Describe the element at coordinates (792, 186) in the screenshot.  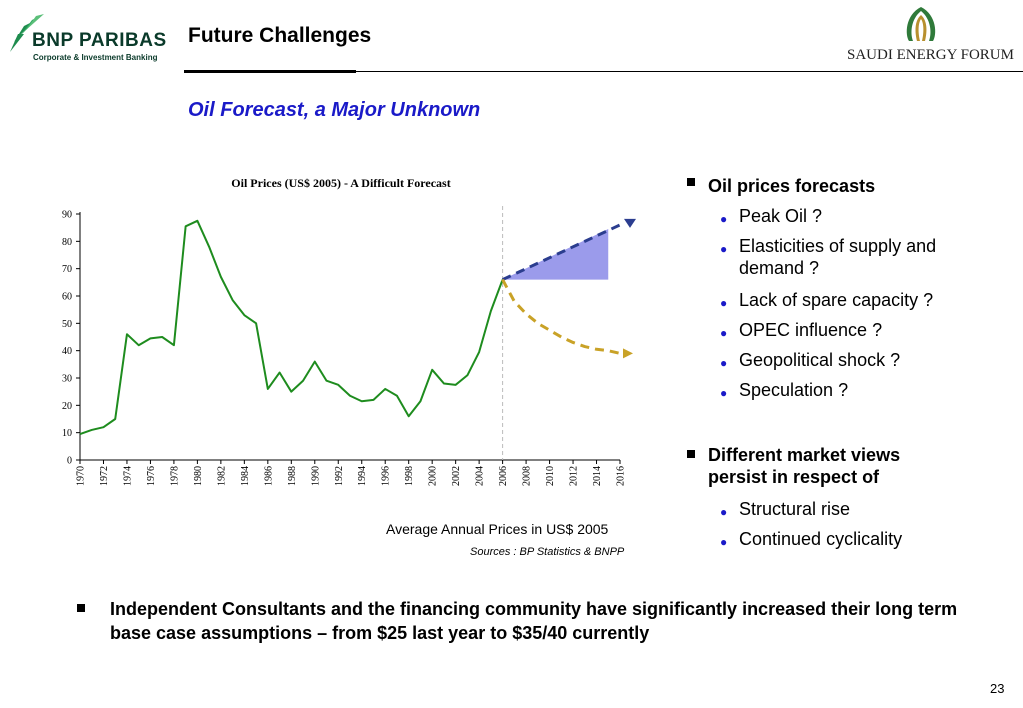
I see `bullet-heading-1: Oil prices forecasts` at that location.